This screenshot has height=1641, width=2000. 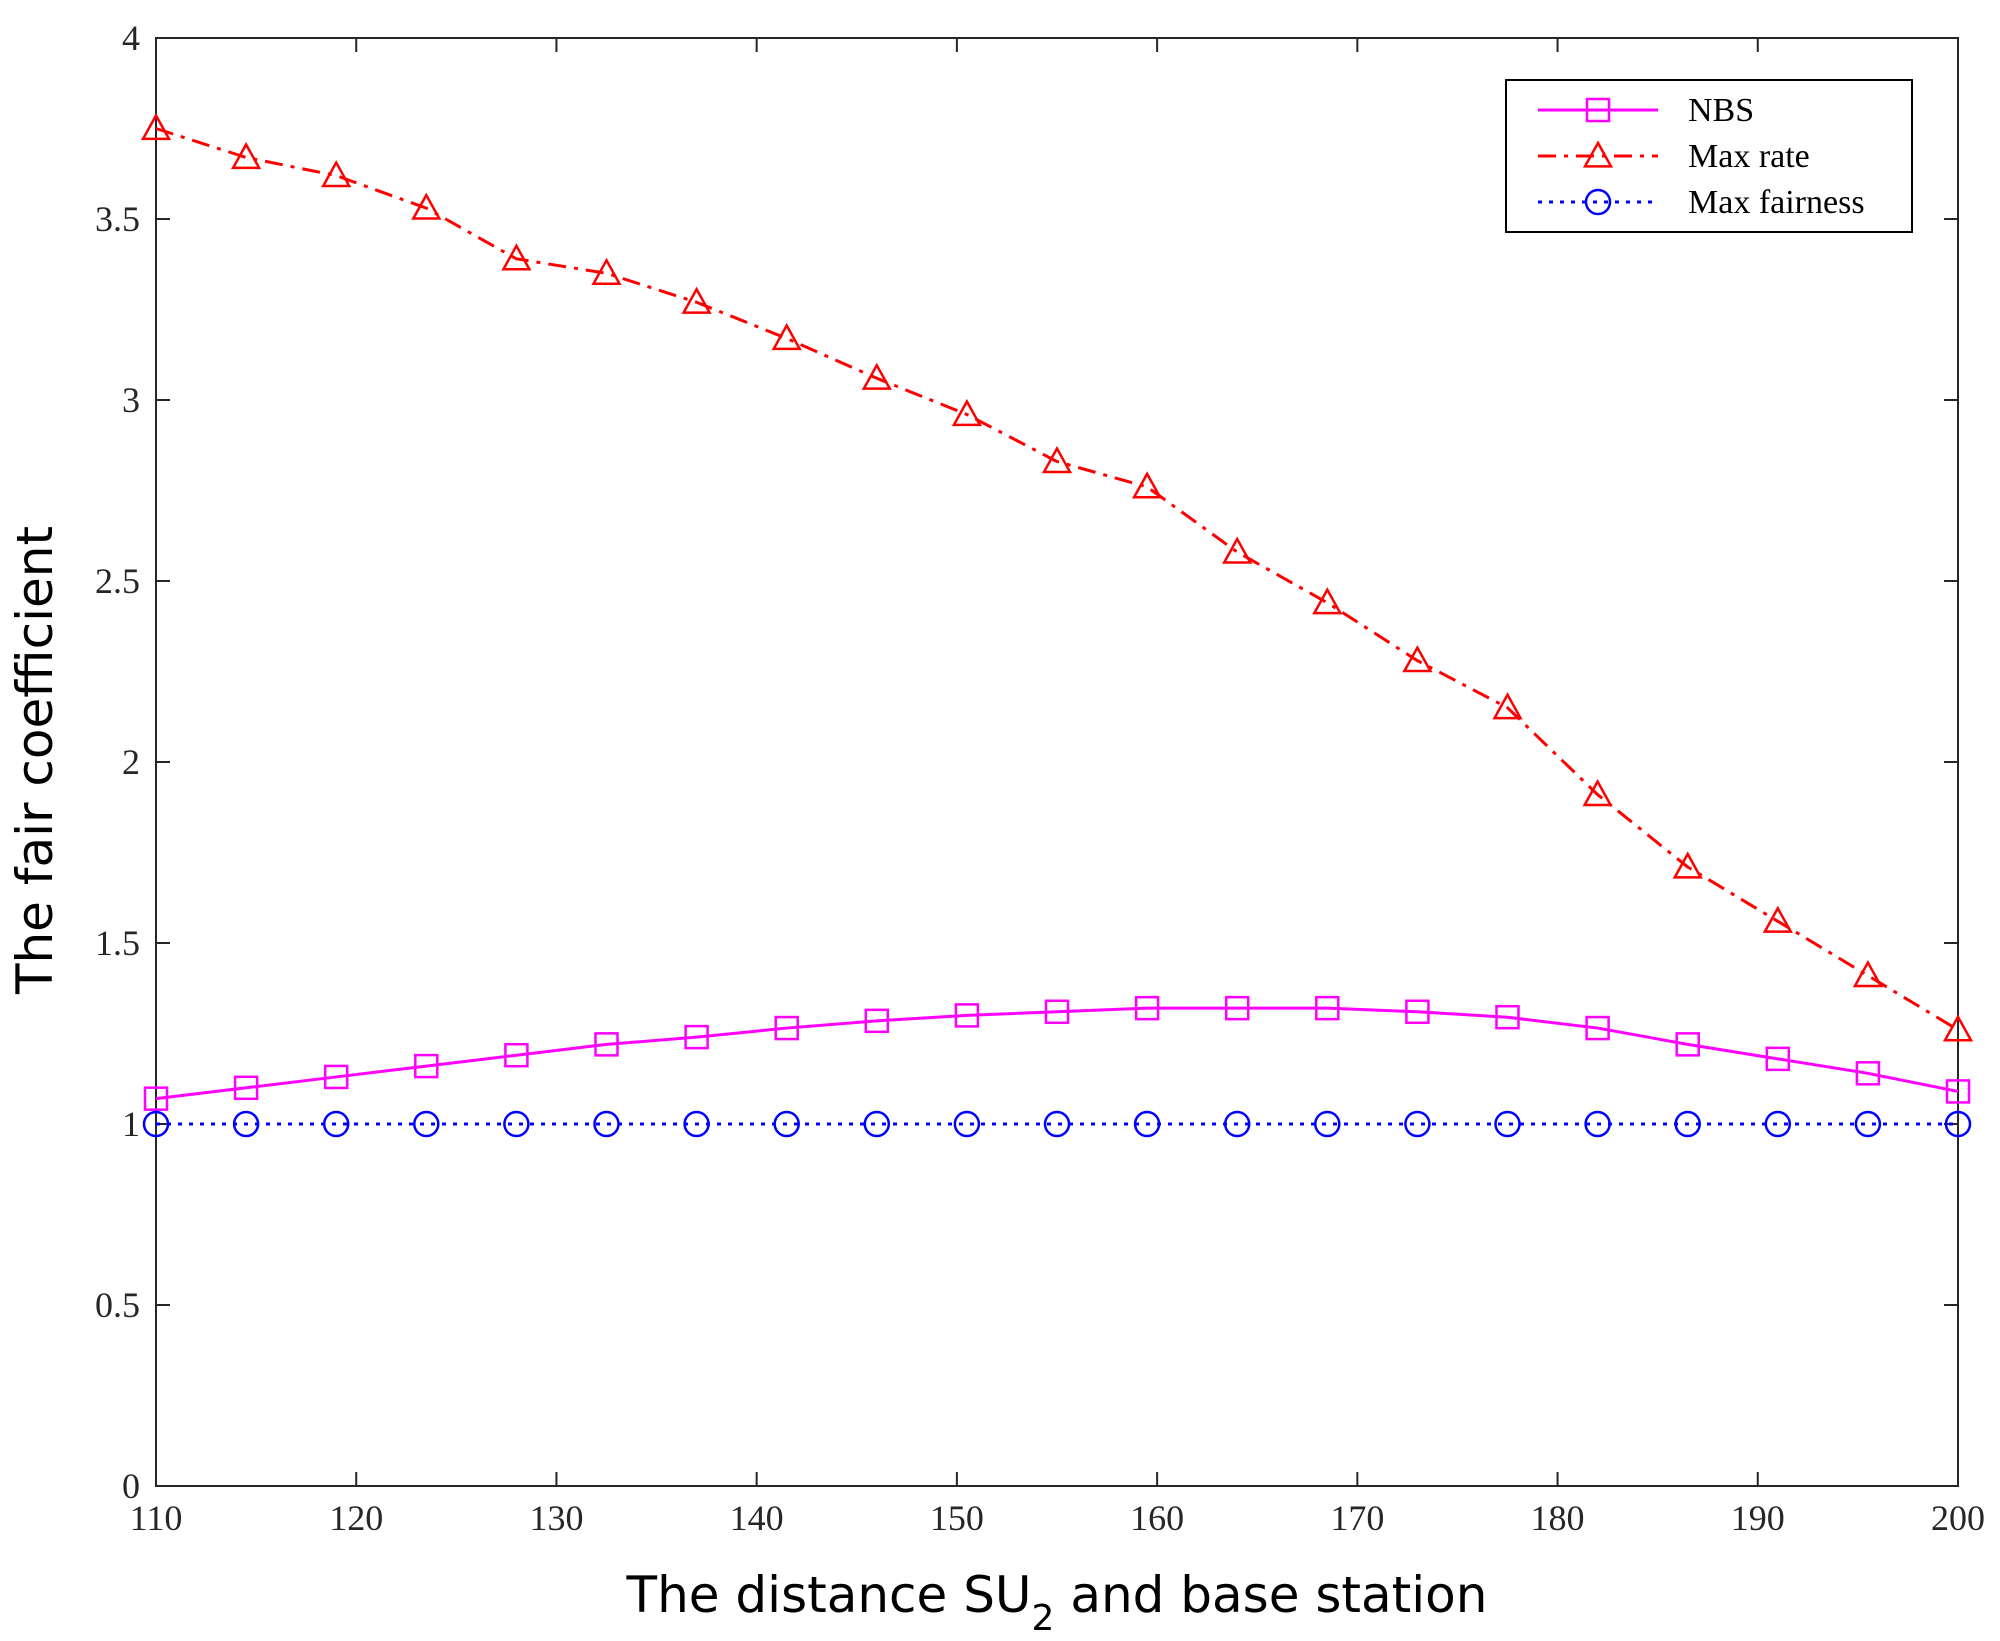 What do you see at coordinates (1357, 1518) in the screenshot?
I see `x-tick-label: 170` at bounding box center [1357, 1518].